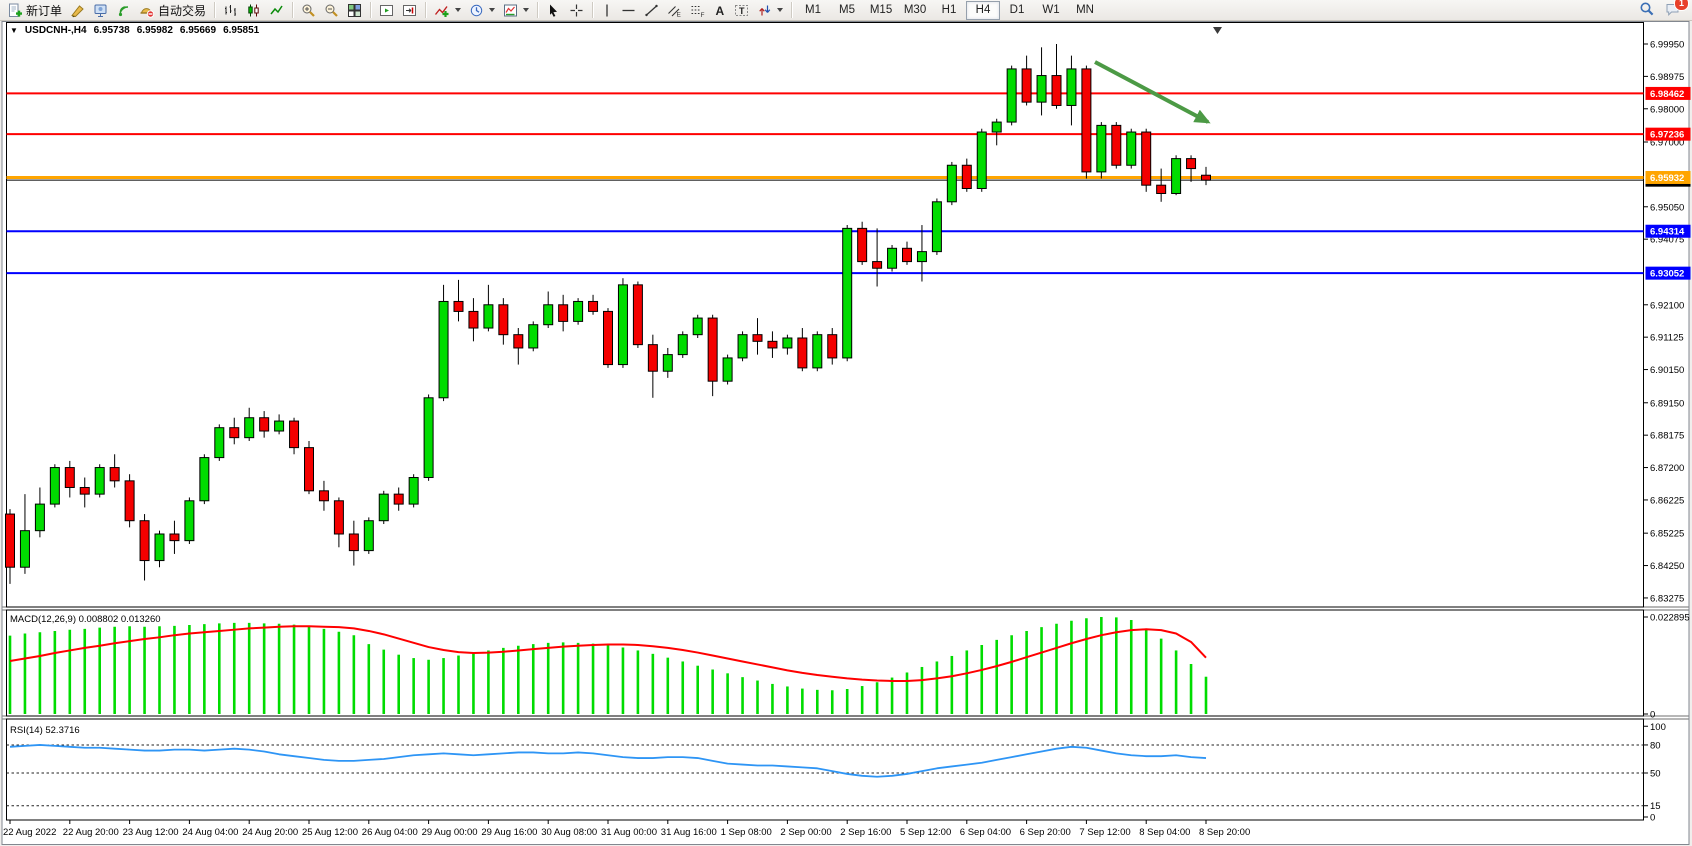 Image resolution: width=1692 pixels, height=846 pixels. I want to click on zoom-in-icon, so click(308, 10).